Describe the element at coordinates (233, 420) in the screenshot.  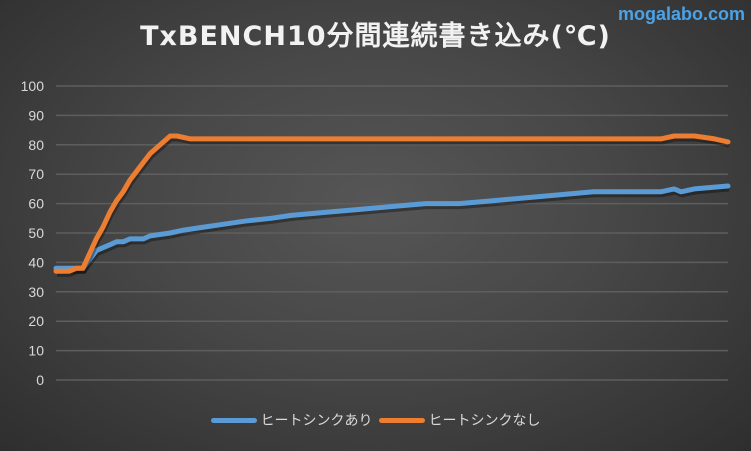
I see `legend-swatch-heatsink` at that location.